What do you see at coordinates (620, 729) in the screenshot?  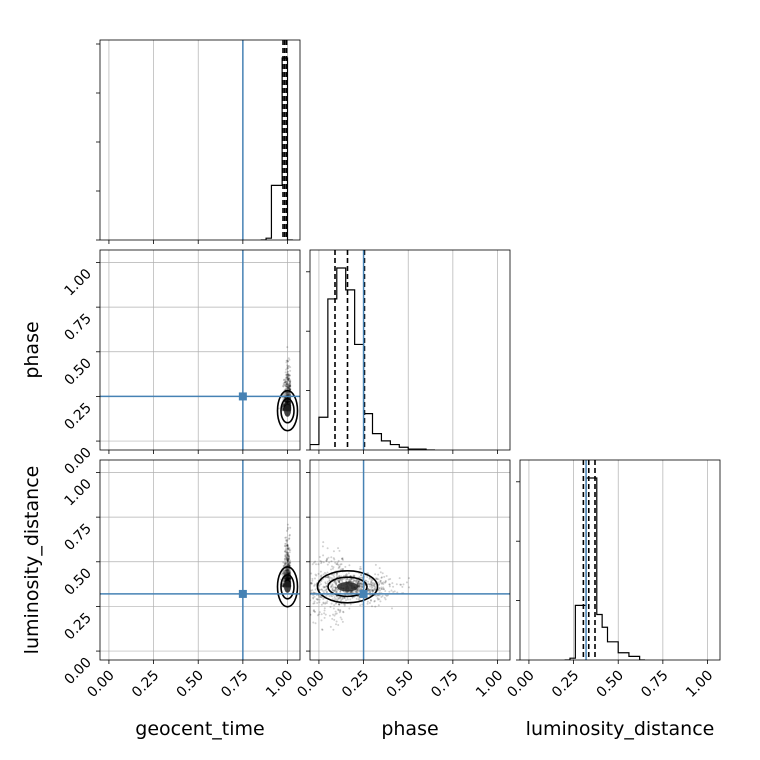 I see `x-axis-label-luminosity-distance: luminosity_distance` at bounding box center [620, 729].